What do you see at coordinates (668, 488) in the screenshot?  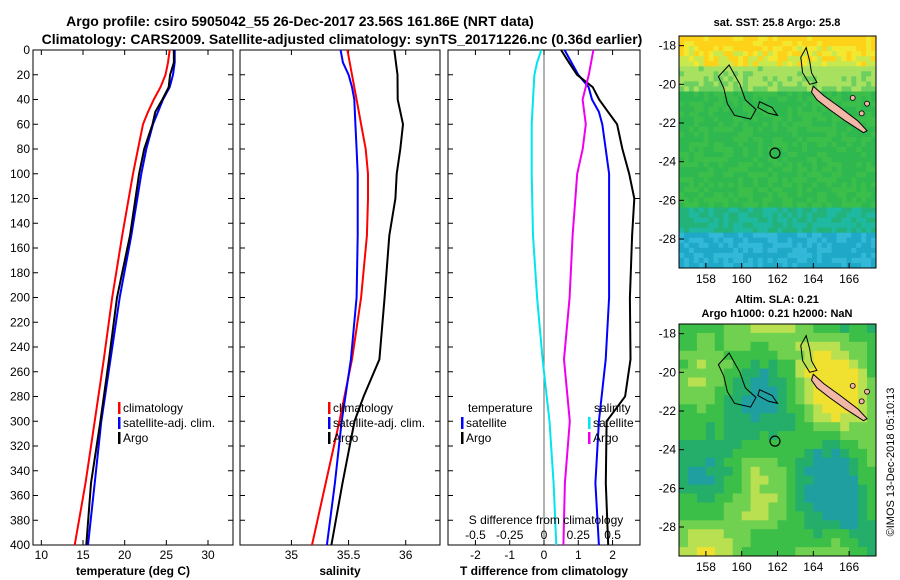 I see `sla-lat-tick-label: -26` at bounding box center [668, 488].